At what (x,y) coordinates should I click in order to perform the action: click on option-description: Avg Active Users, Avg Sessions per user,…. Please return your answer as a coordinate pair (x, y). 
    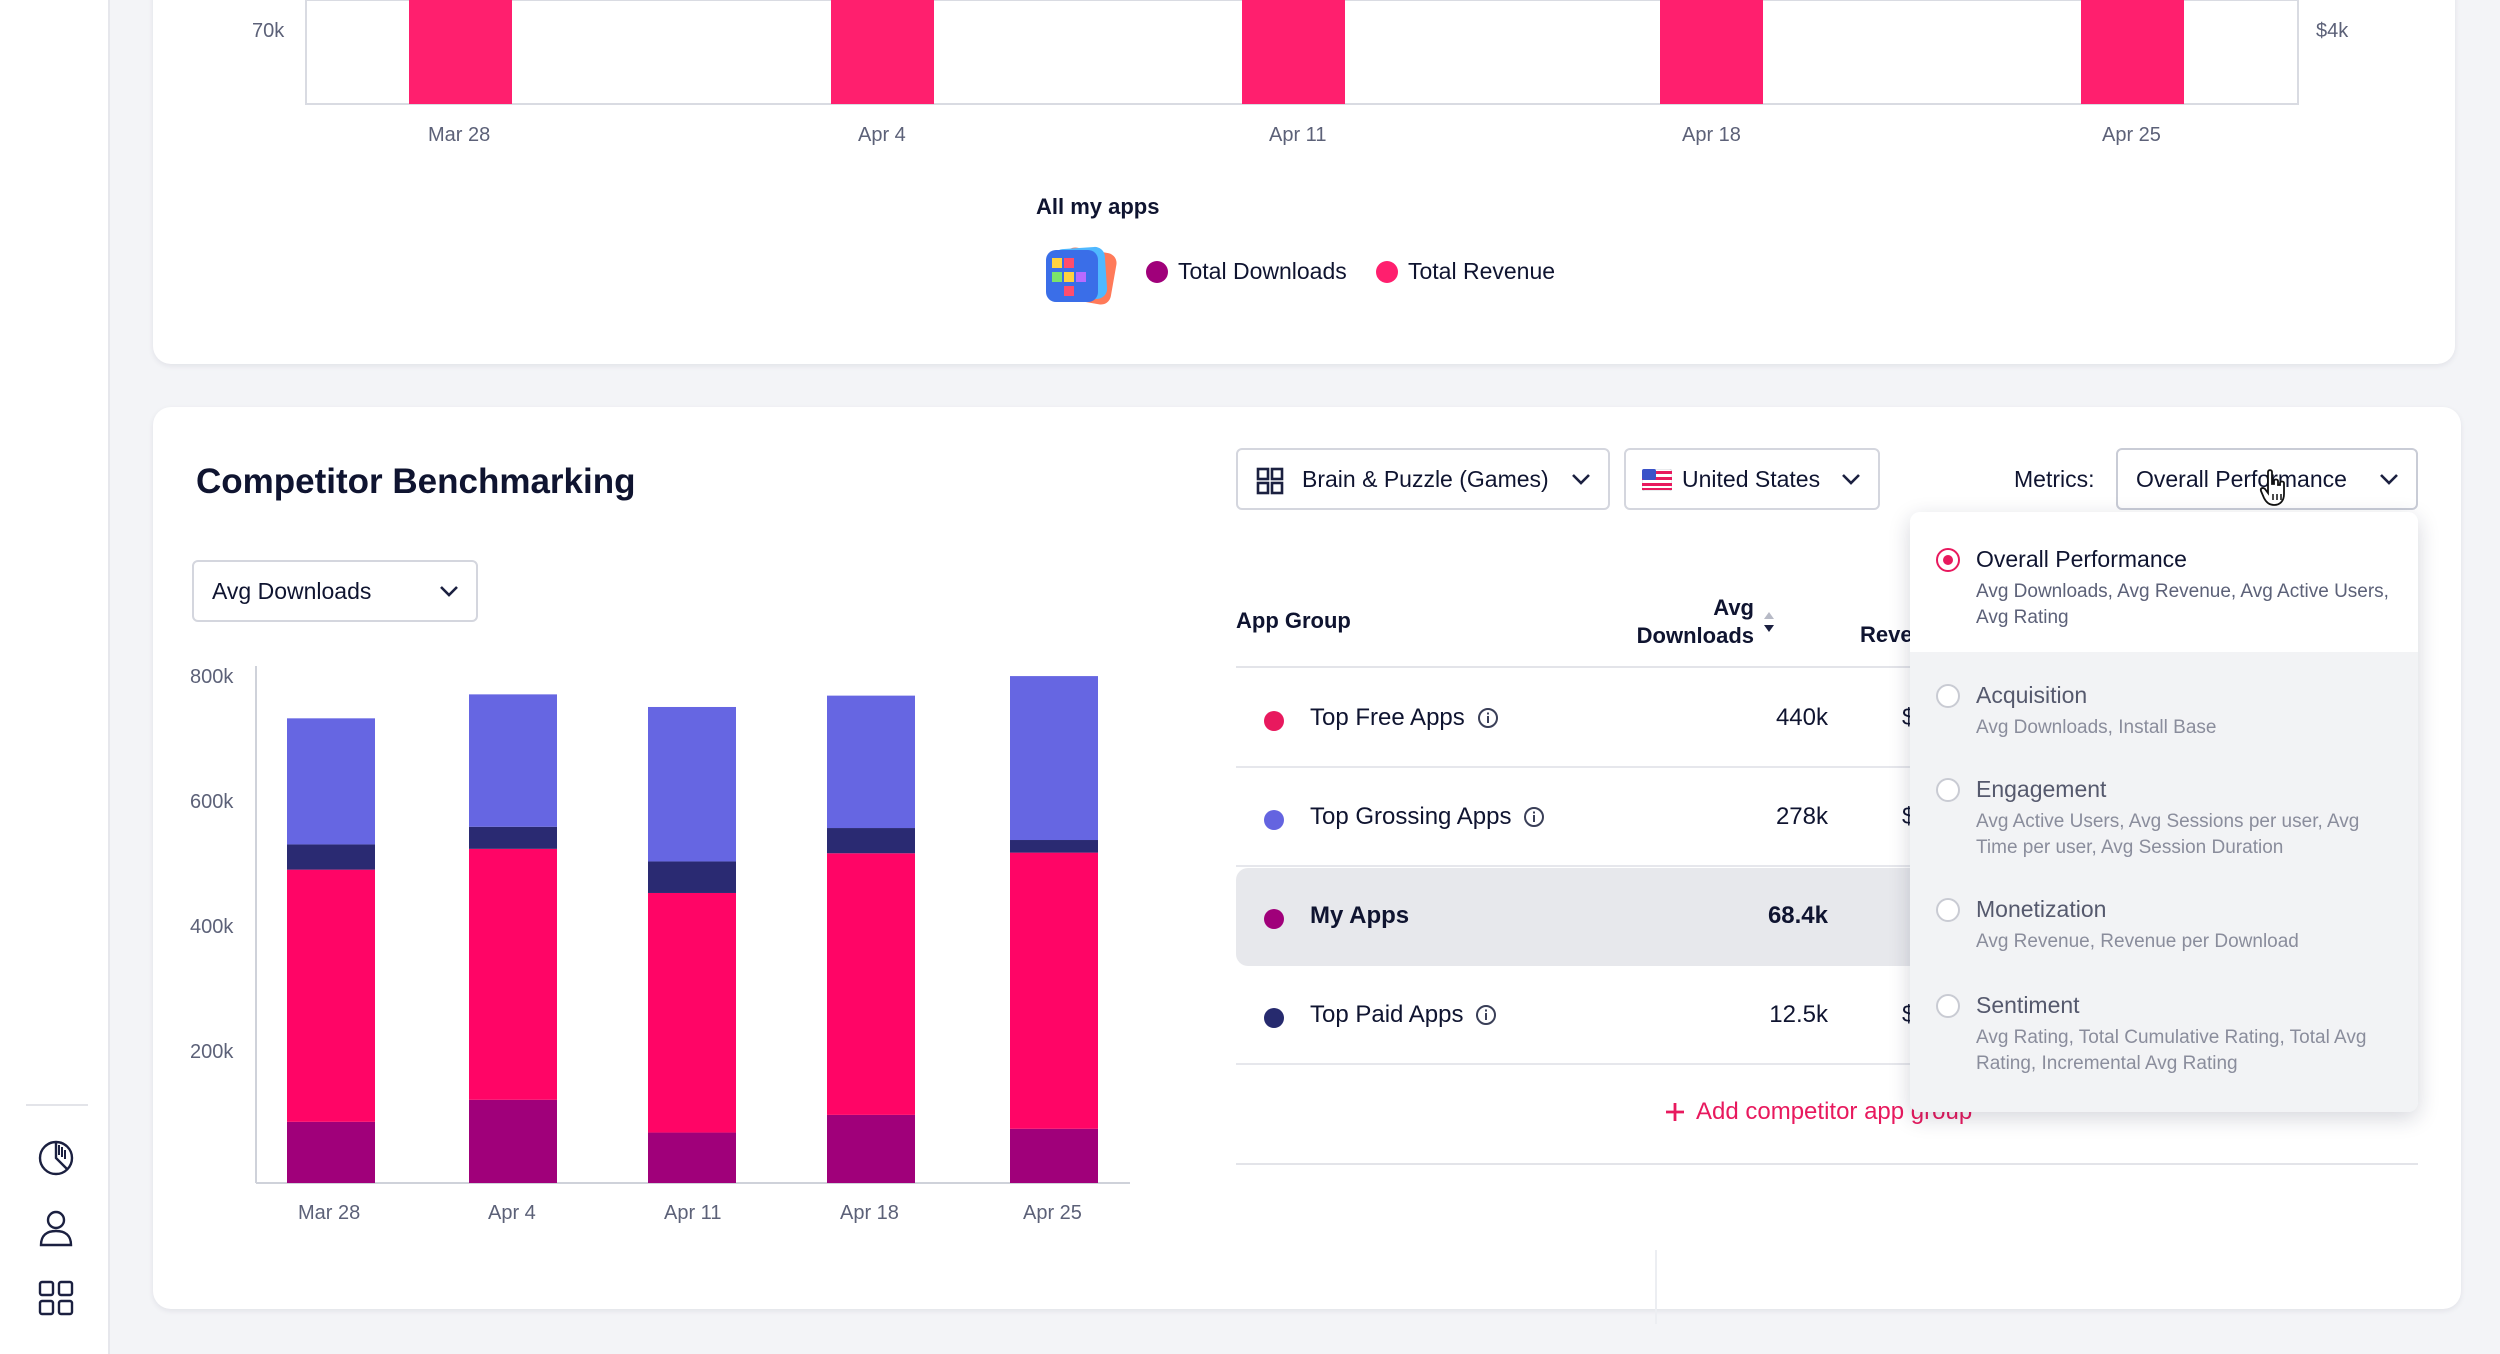
    Looking at the image, I should click on (2168, 834).